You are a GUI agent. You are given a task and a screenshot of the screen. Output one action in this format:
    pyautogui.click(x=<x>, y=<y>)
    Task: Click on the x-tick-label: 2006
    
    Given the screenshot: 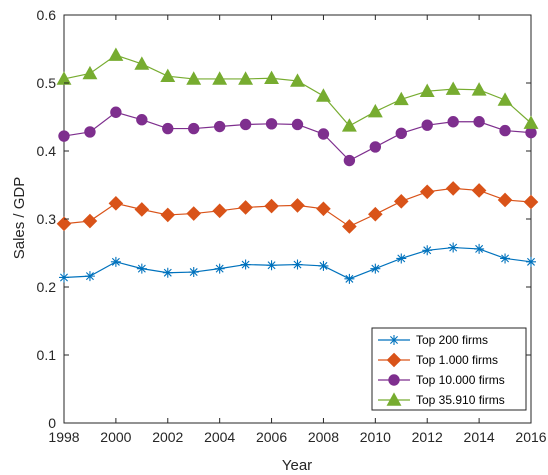 What is the action you would take?
    pyautogui.click(x=271, y=437)
    